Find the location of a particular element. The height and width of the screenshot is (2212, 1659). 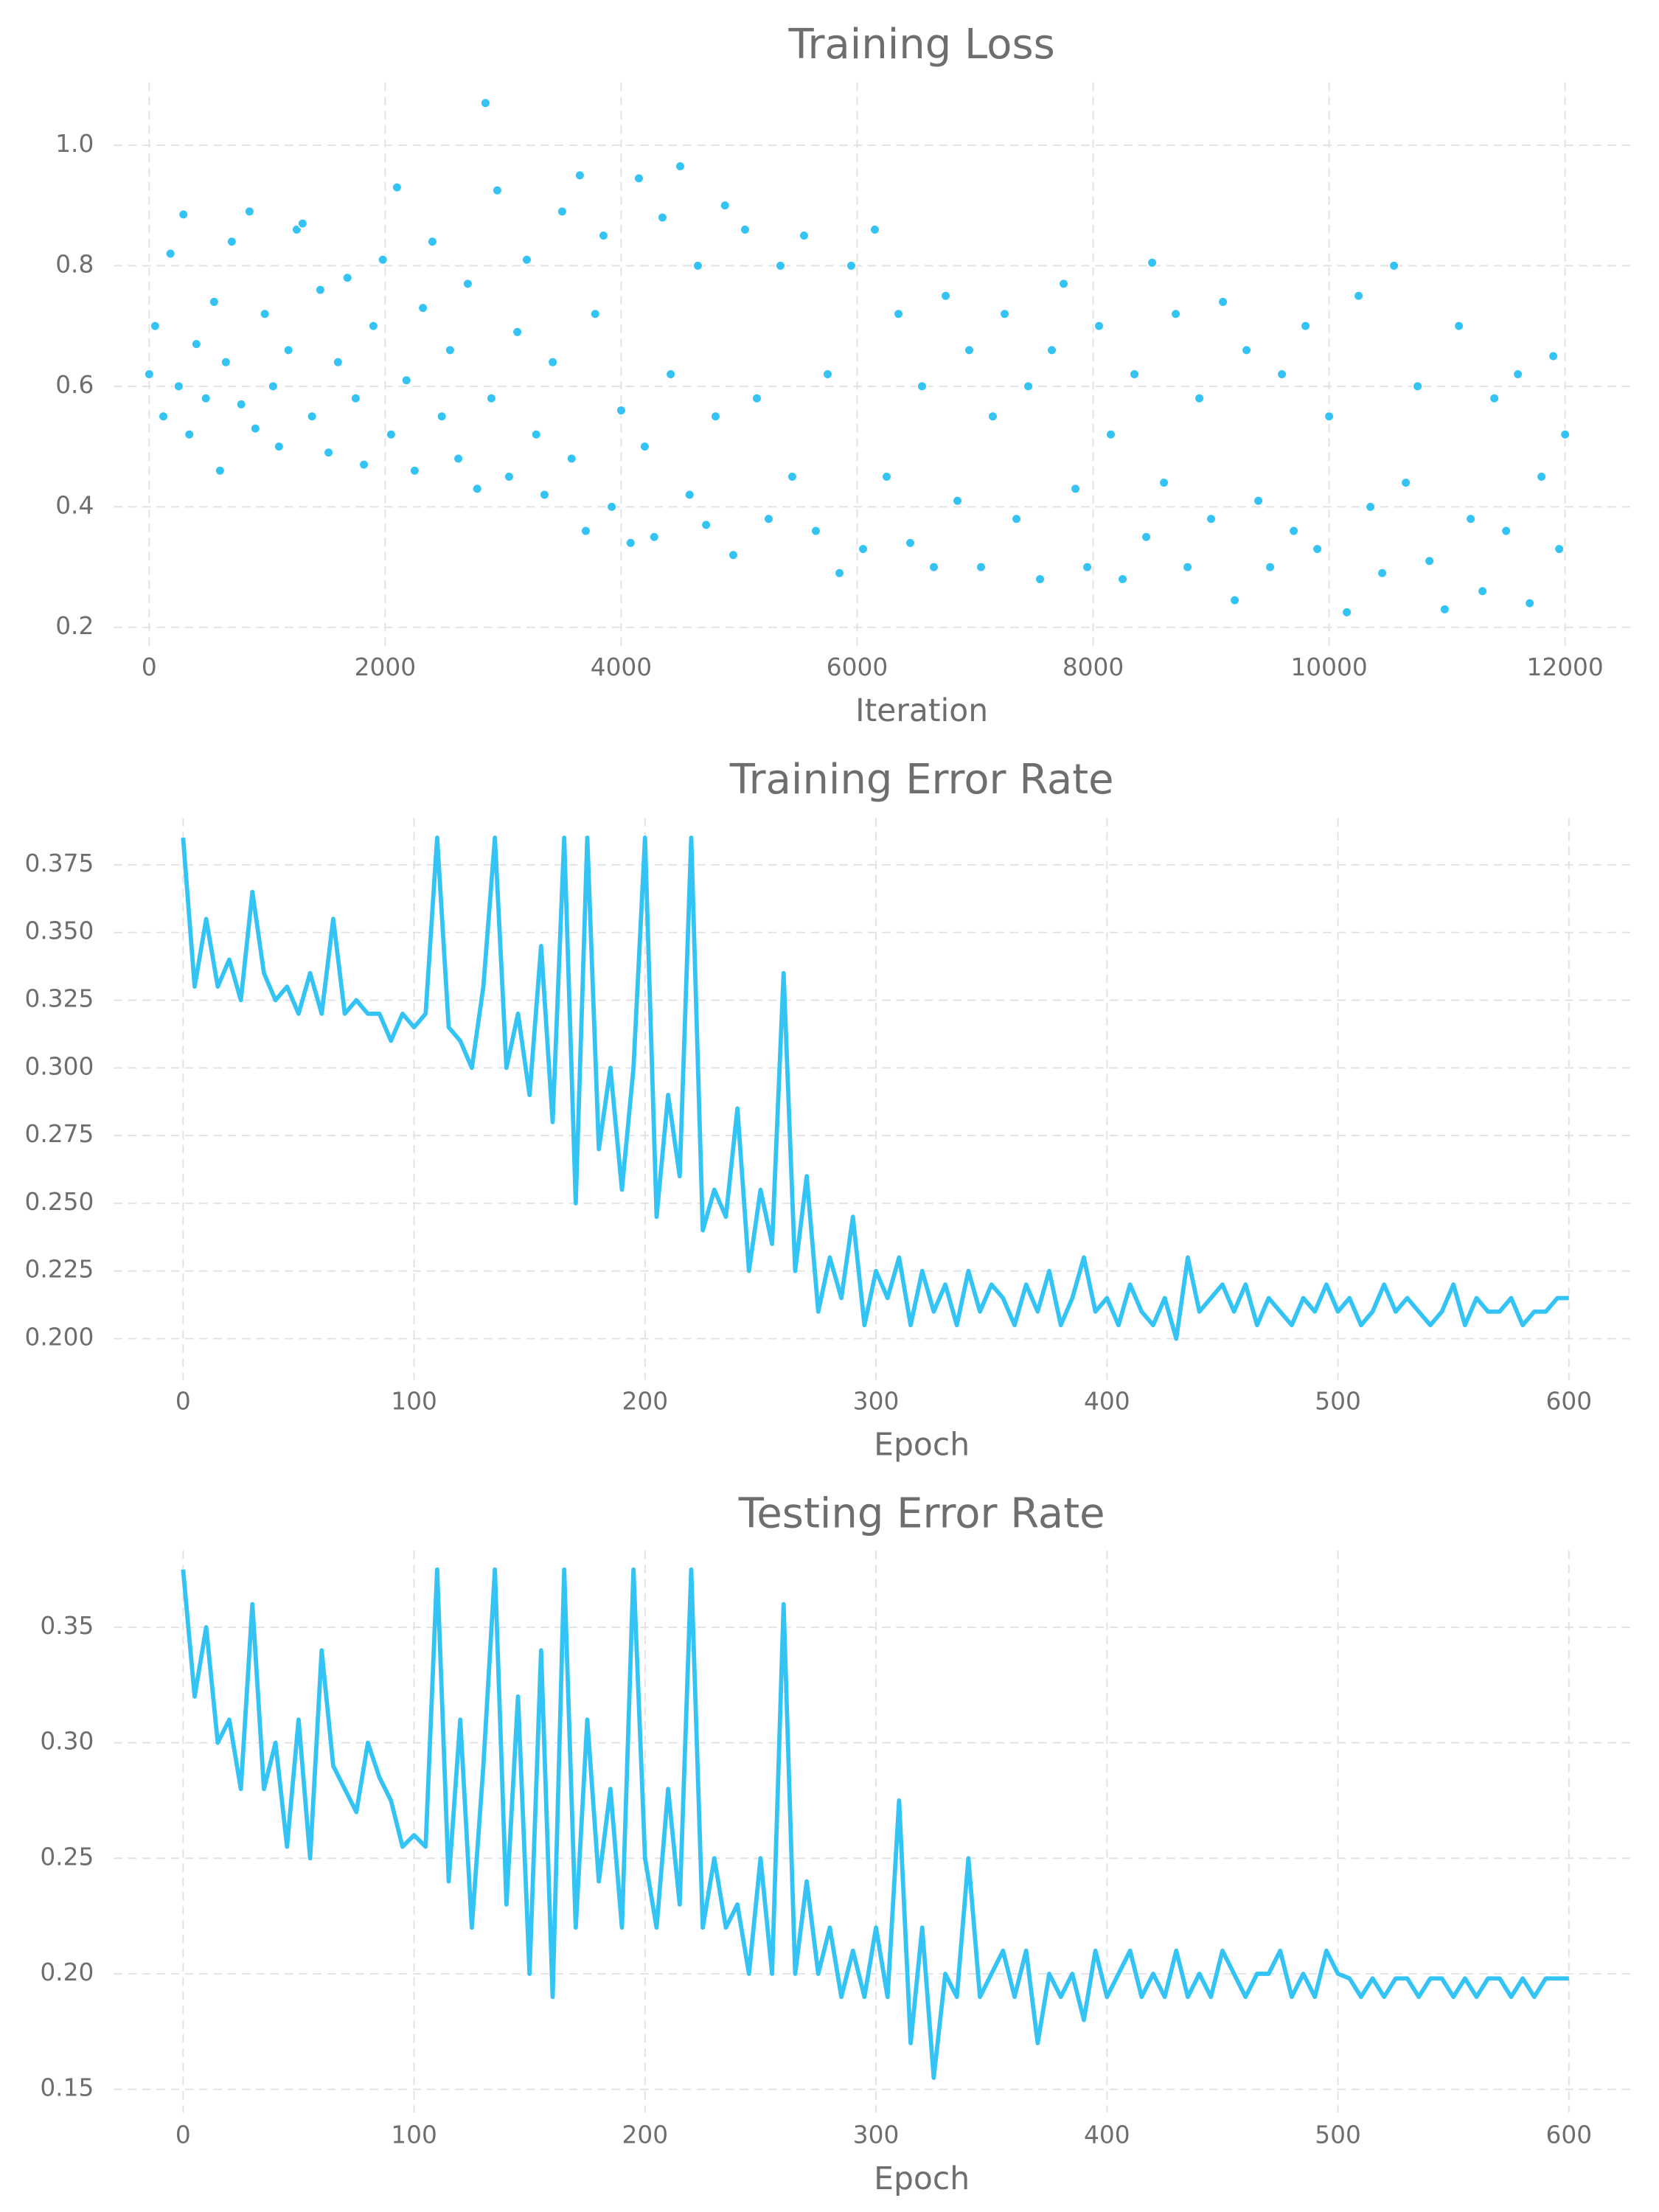

x-tick-label: 10000 is located at coordinates (1328, 667).